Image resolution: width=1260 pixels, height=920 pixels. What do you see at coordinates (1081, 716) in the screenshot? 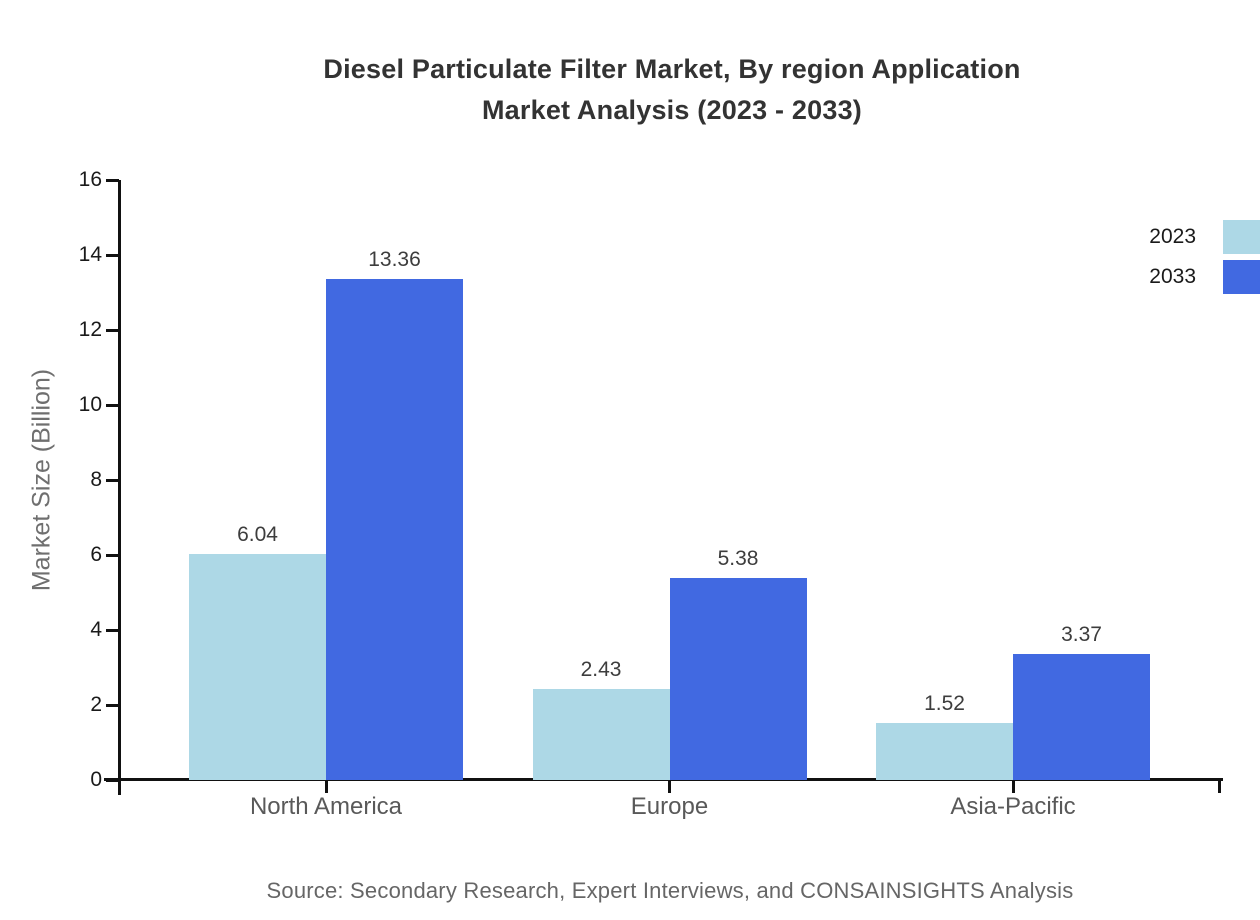
I see `bar-2033-asia-pacific` at bounding box center [1081, 716].